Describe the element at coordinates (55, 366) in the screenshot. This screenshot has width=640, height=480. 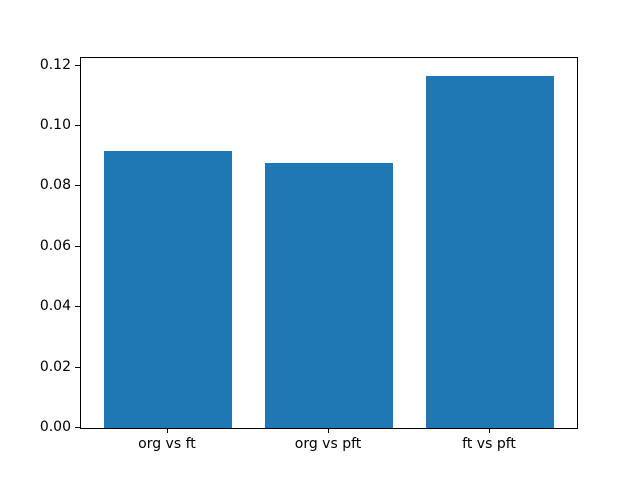
I see `y-tick-label: 0.02` at that location.